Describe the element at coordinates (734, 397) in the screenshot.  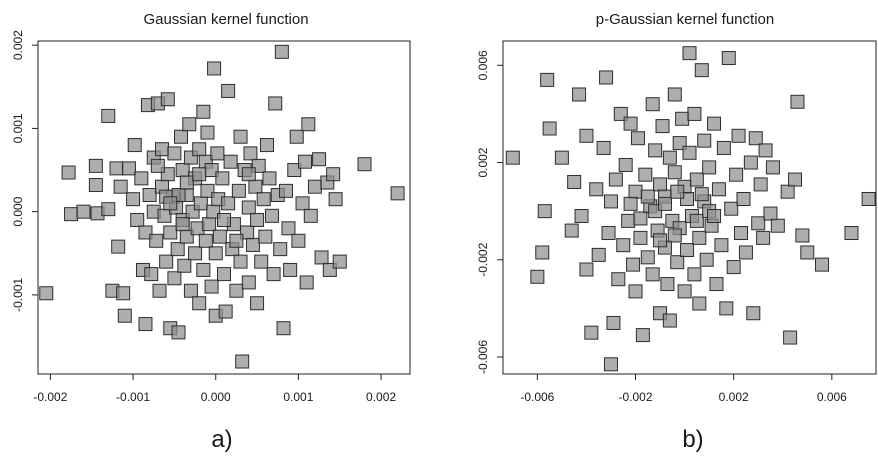
I see `panel-b-x-tick-label: 0.002` at that location.